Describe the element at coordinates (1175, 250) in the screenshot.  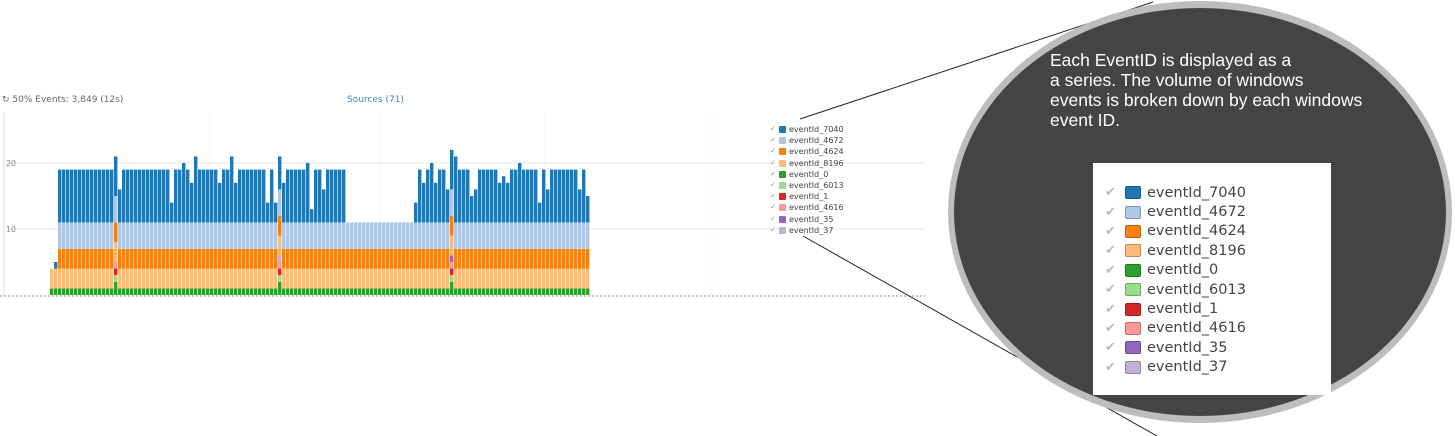
I see `zoomed-legend-item-eventid-8196: ✔ eventId_8196` at that location.